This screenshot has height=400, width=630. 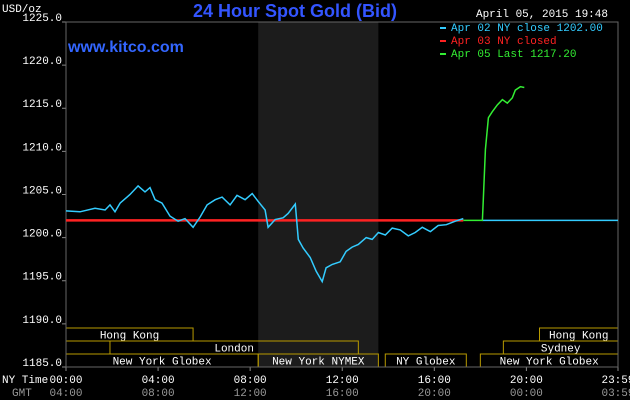 I want to click on x-tick-label: 20:00, so click(x=526, y=381).